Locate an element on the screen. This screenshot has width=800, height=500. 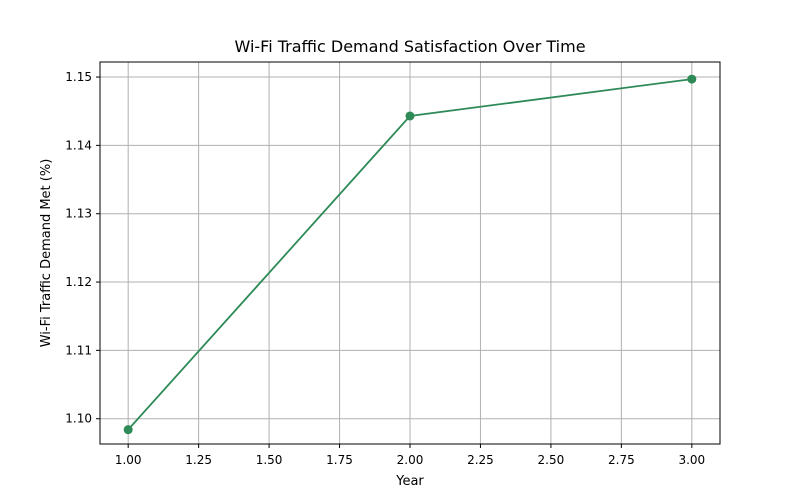
x-tick-label: 1.50 is located at coordinates (269, 460).